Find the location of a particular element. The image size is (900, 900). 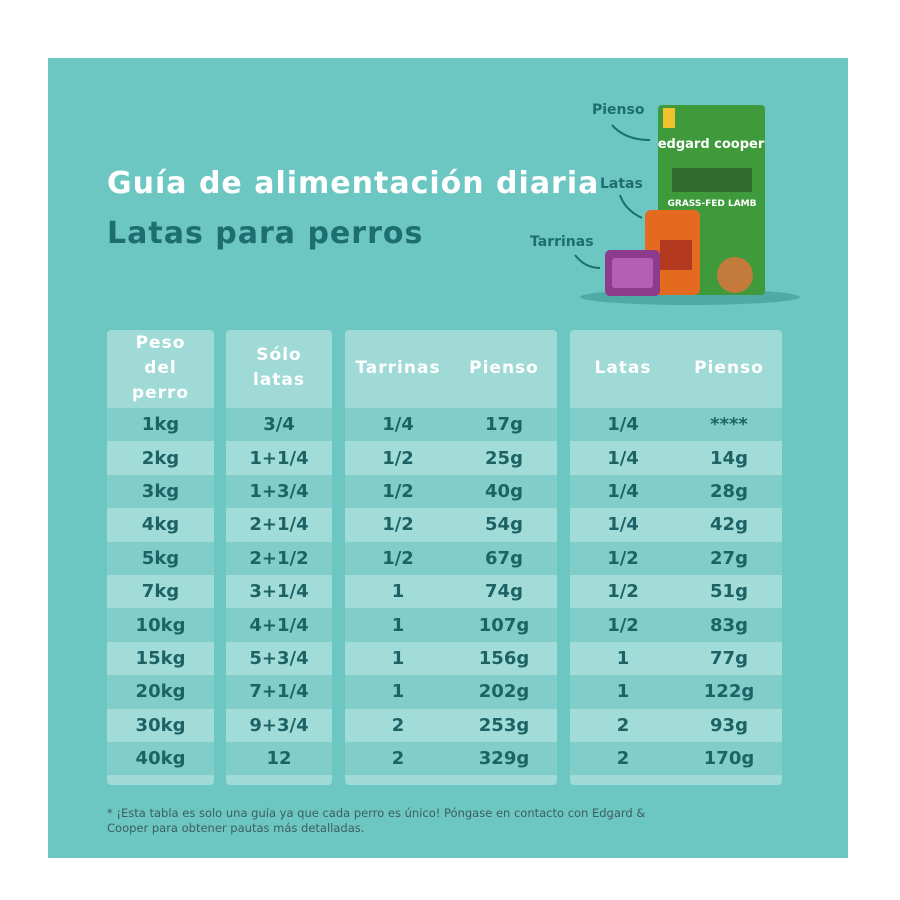

column-header: Sólo latas is located at coordinates (278, 367).